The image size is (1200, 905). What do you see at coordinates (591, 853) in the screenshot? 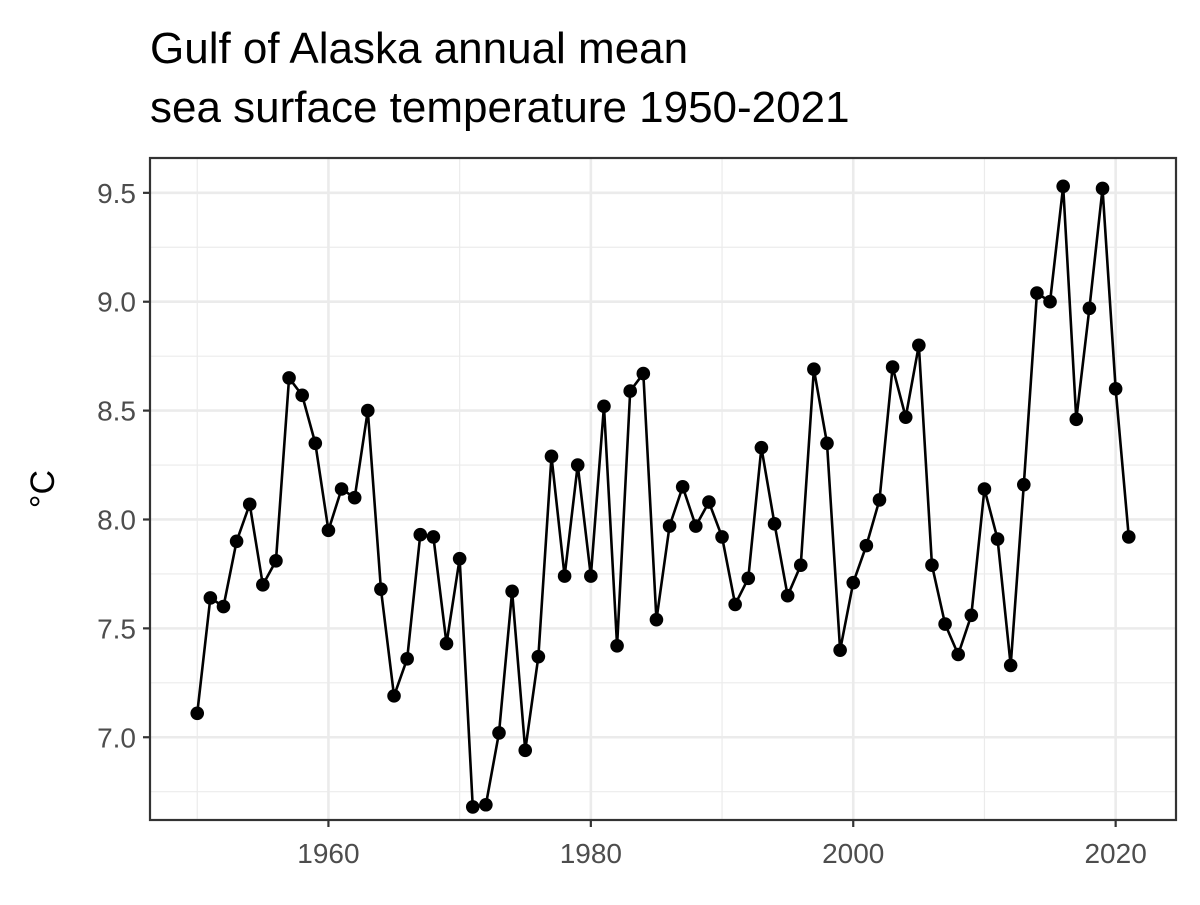
I see `x-tick-label: 1980` at bounding box center [591, 853].